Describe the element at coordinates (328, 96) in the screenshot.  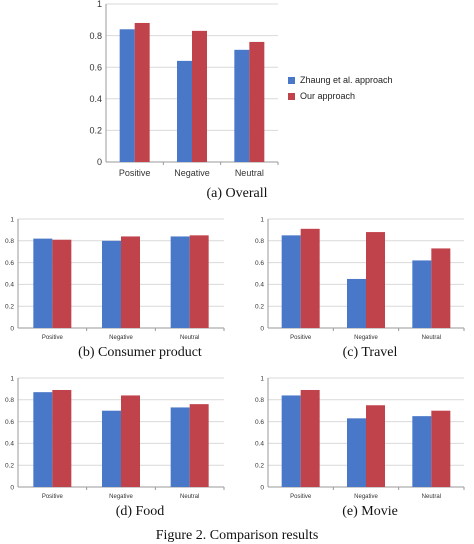
I see `legend-label-series-2: Our approach` at that location.